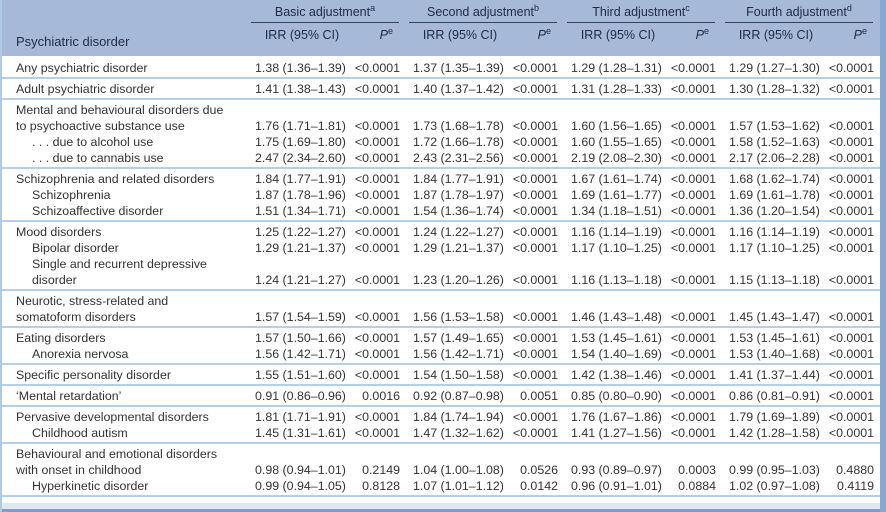  I want to click on group-label: Second adjustmentb, so click(483, 12).